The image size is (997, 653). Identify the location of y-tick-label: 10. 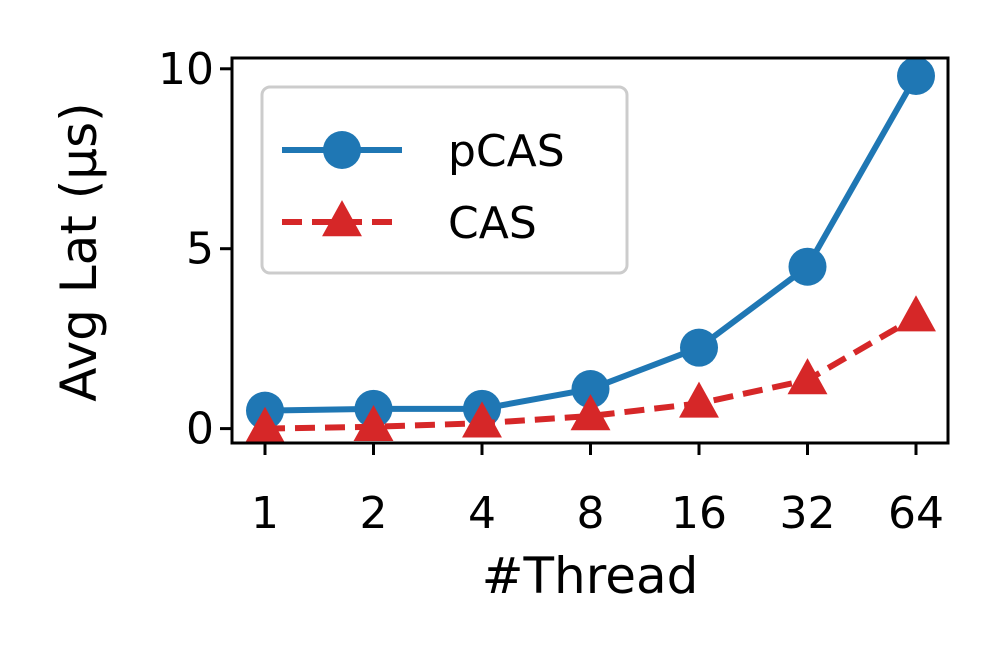
(186, 69).